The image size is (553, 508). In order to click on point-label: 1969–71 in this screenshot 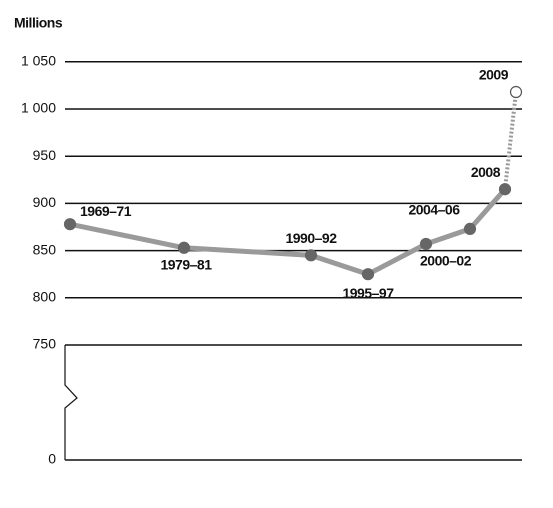, I will do `click(106, 211)`.